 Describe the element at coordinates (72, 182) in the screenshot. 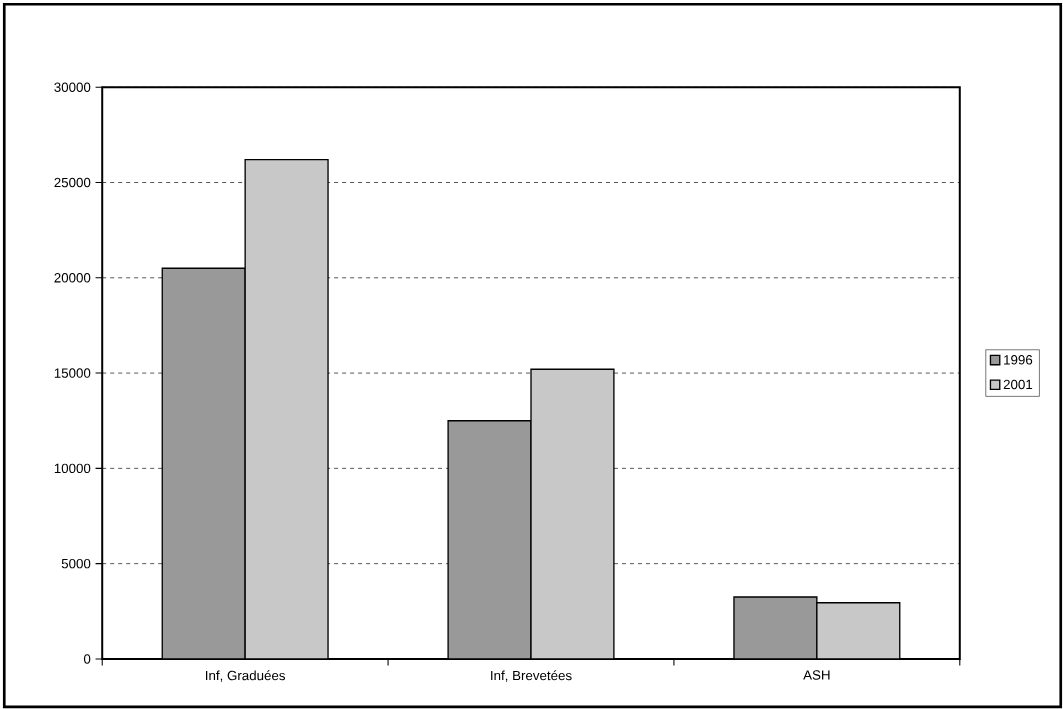

I see `y-tick-label: 25000` at that location.